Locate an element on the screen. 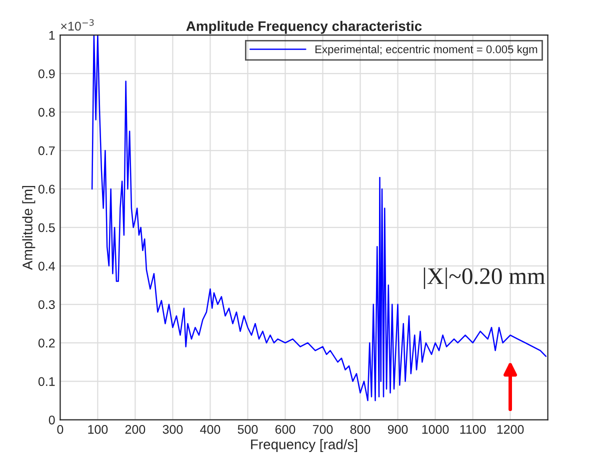  y-tick-label: 0.3 is located at coordinates (46, 305).